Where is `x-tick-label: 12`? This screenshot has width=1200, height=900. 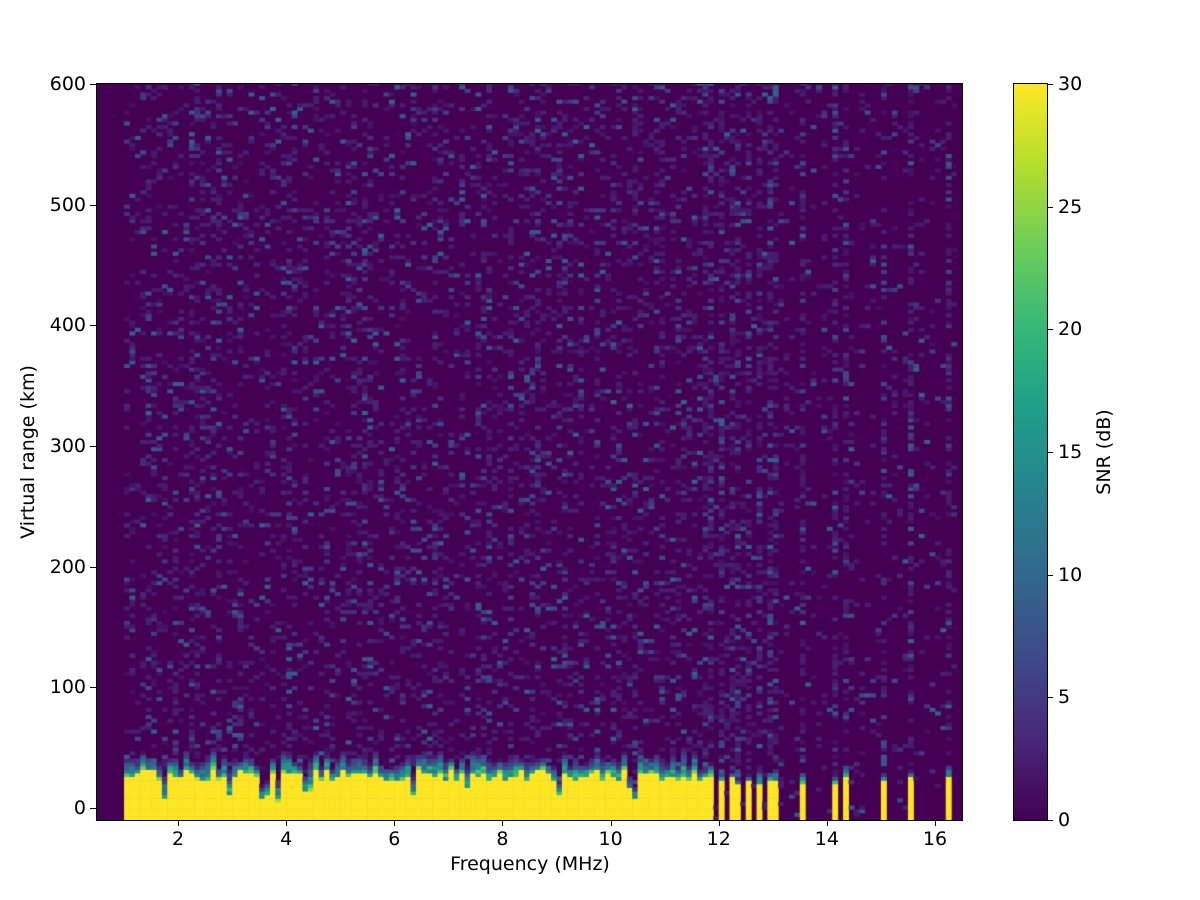
x-tick-label: 12 is located at coordinates (718, 839).